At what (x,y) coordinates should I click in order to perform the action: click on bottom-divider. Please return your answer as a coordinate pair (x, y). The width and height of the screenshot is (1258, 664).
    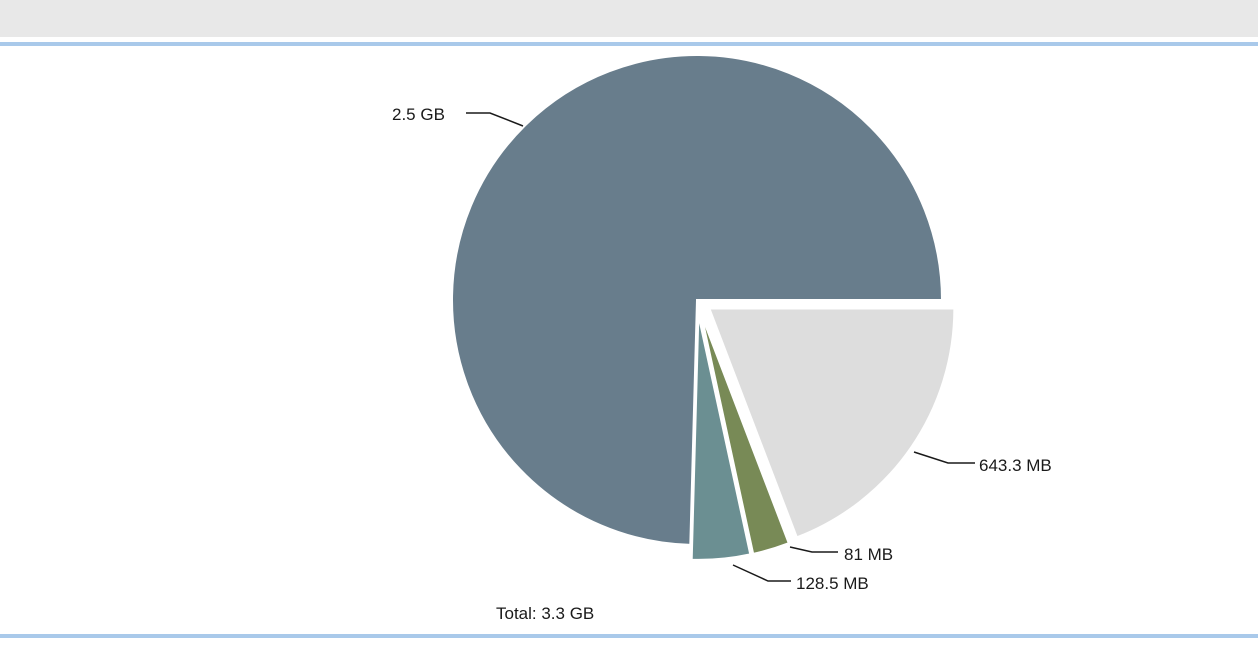
    Looking at the image, I should click on (629, 636).